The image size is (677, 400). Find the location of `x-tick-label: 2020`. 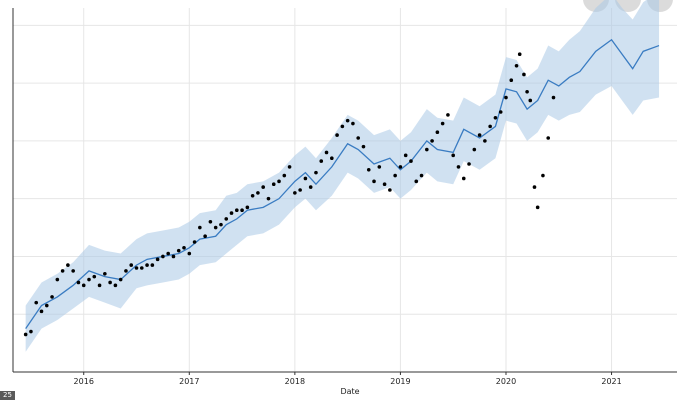

x-tick-label: 2020 is located at coordinates (506, 381).